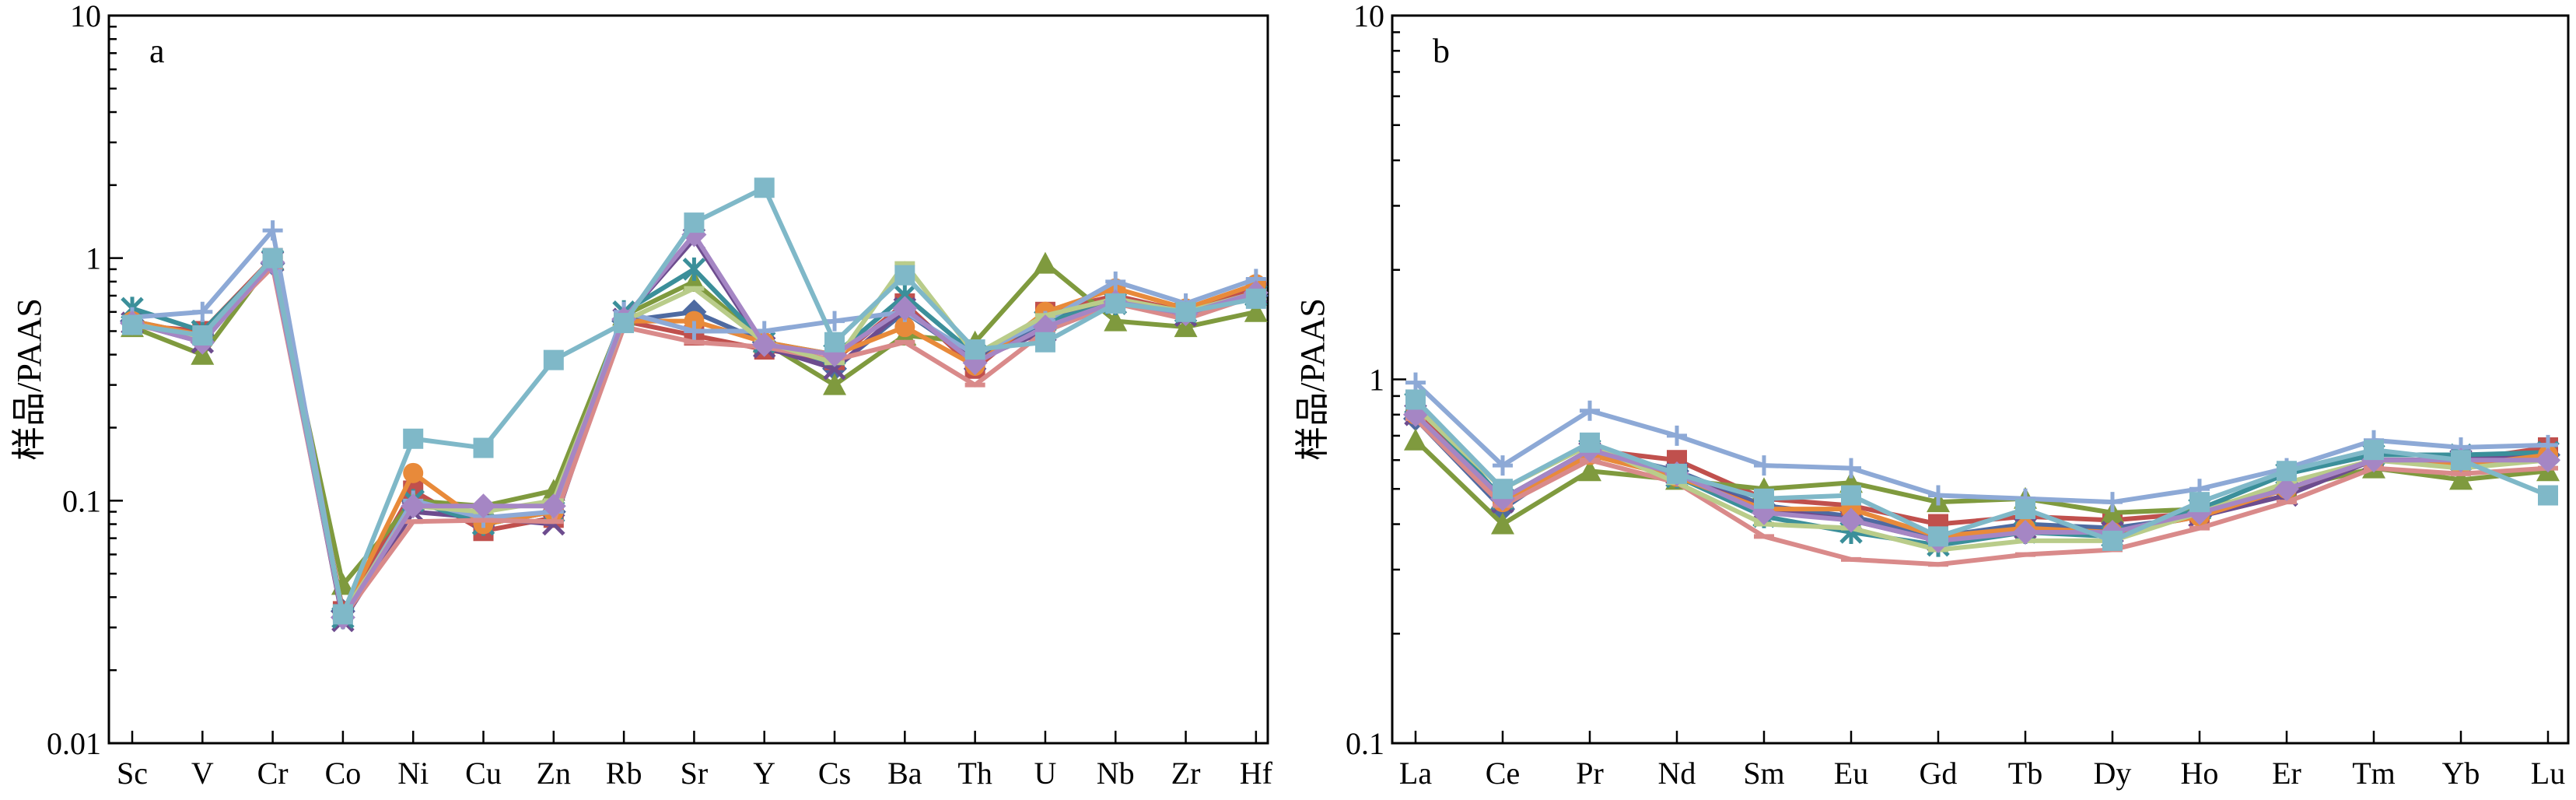 The image size is (2576, 800). What do you see at coordinates (1377, 380) in the screenshot?
I see `y-tick-label: 1` at bounding box center [1377, 380].